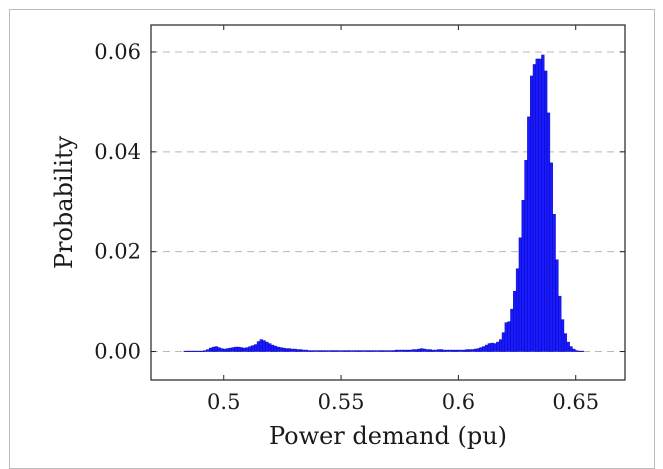 This screenshot has height=469, width=663. Describe the element at coordinates (117, 152) in the screenshot. I see `y-tick-label: 0.04` at that location.